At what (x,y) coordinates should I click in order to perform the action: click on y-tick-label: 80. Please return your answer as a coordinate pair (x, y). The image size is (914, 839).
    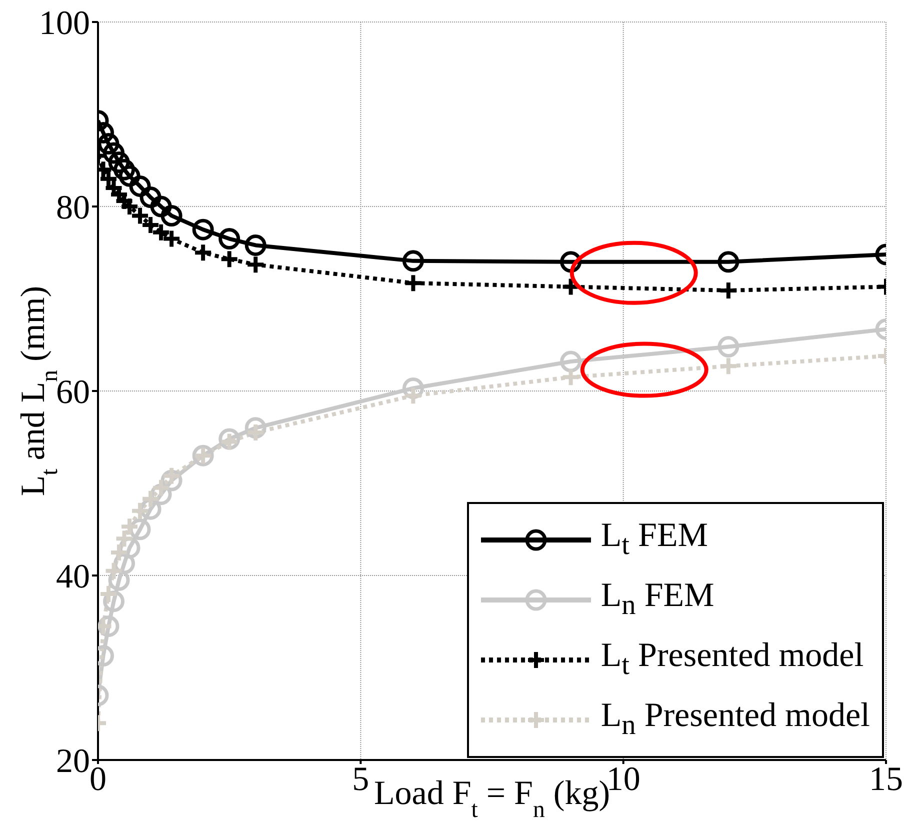
    Looking at the image, I should click on (73, 208).